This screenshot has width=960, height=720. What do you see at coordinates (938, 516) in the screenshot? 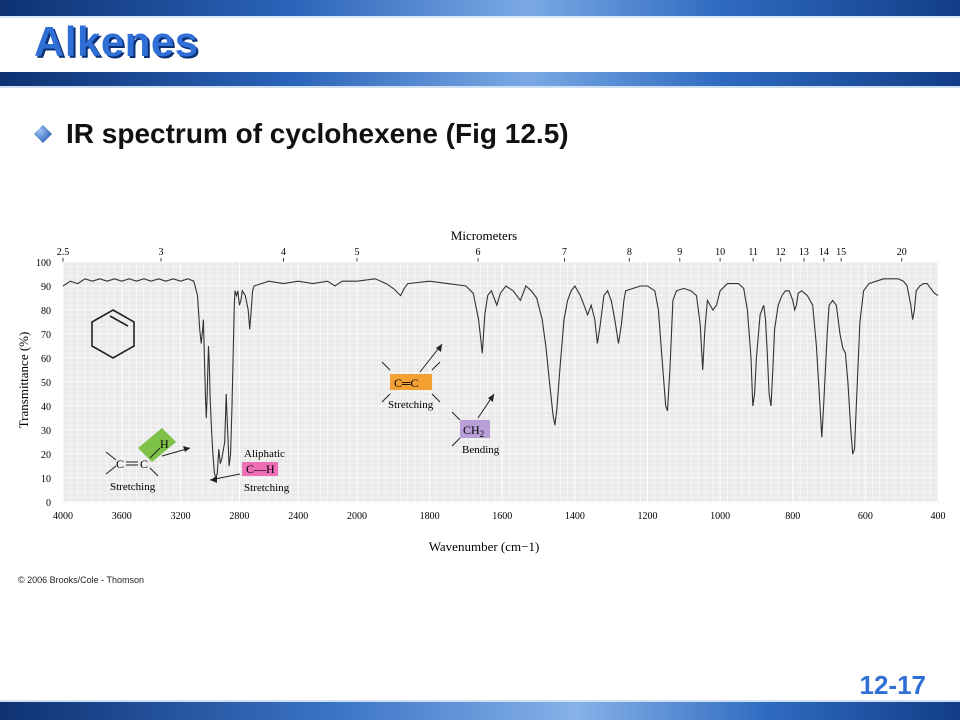
I see `x-tick-label: 400` at bounding box center [938, 516].